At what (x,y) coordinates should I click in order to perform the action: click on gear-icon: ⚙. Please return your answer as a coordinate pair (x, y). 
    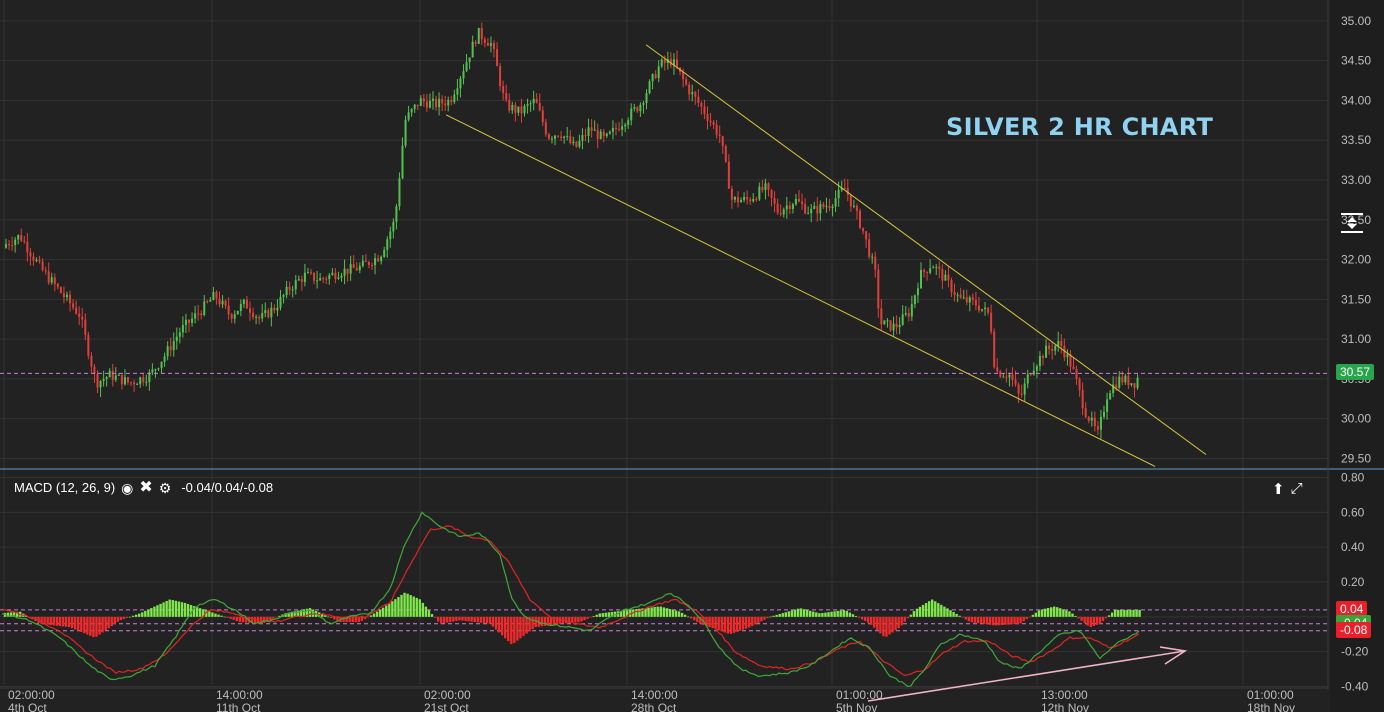
    Looking at the image, I should click on (165, 487).